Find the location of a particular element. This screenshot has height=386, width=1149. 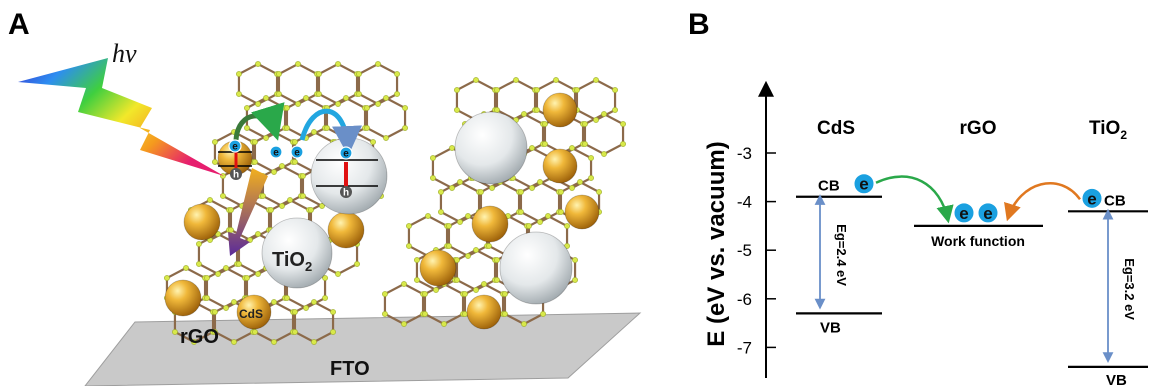

y-tick-label: -3 is located at coordinates (744, 153).